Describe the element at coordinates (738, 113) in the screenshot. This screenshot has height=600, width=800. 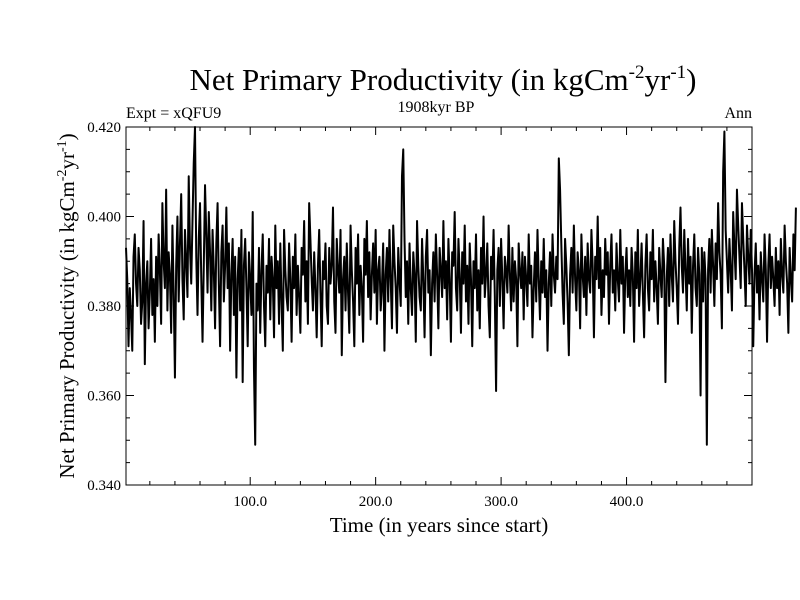
I see `season-label: Ann` at that location.